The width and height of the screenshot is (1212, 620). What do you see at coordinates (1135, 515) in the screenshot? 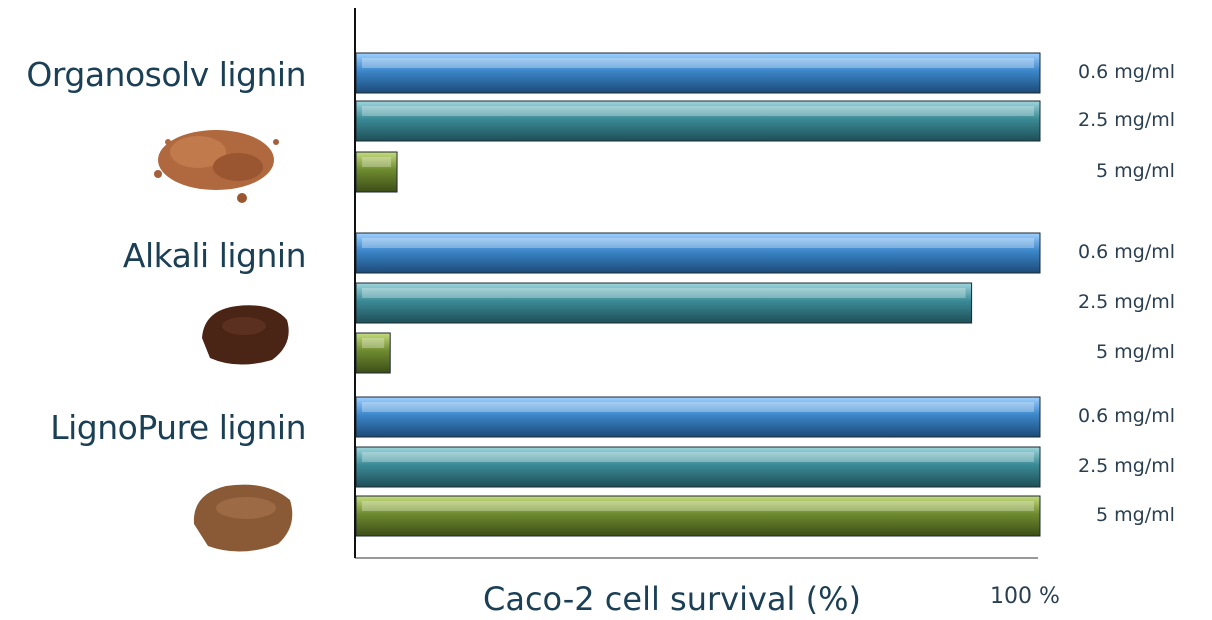
I see `dose-label-3-3: 5 mg/ml` at bounding box center [1135, 515].